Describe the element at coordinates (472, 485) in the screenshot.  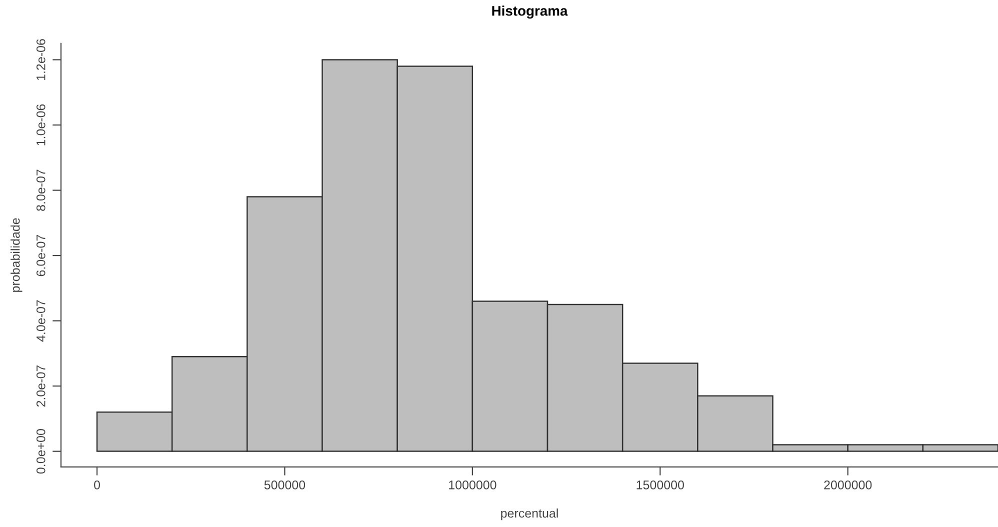
I see `x-tick-label: 1000000` at that location.